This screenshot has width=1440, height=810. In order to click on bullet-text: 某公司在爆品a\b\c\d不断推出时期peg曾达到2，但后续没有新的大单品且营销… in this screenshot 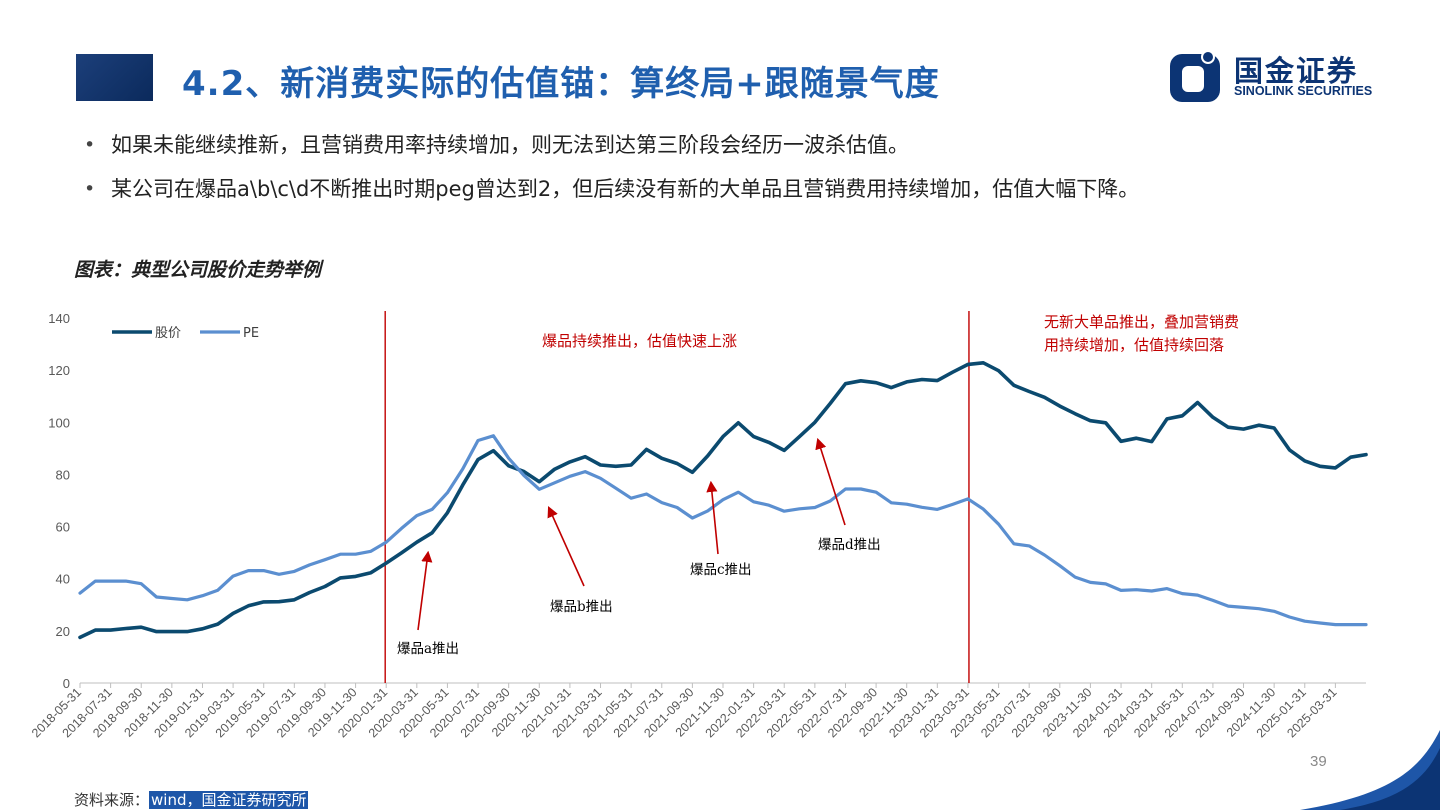, I will do `click(625, 189)`.